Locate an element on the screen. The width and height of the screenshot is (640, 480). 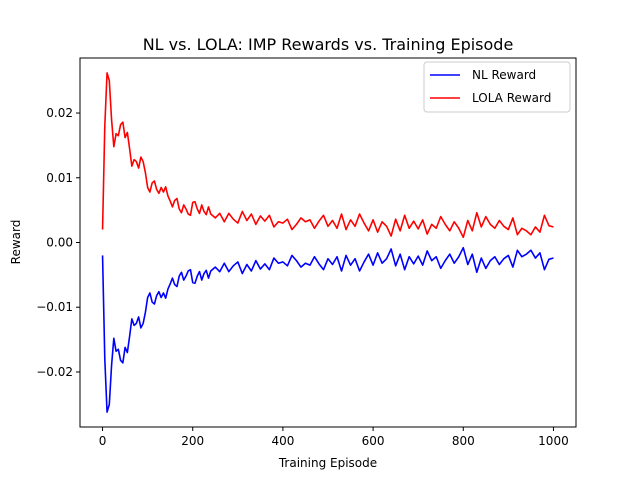
y-tick-label: −0.01 is located at coordinates (54, 307).